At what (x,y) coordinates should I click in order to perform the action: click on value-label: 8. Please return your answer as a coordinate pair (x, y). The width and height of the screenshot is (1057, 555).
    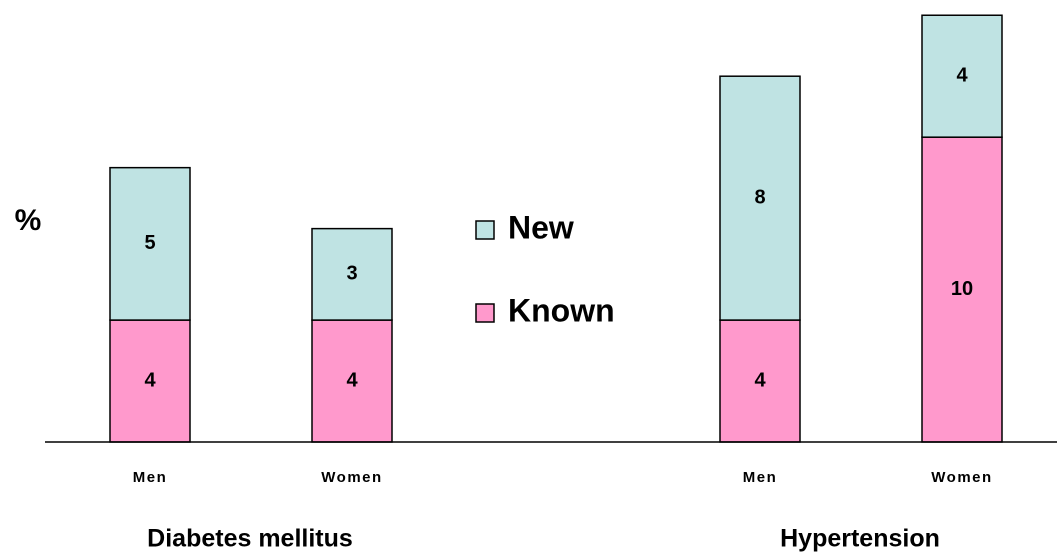
    Looking at the image, I should click on (759, 197).